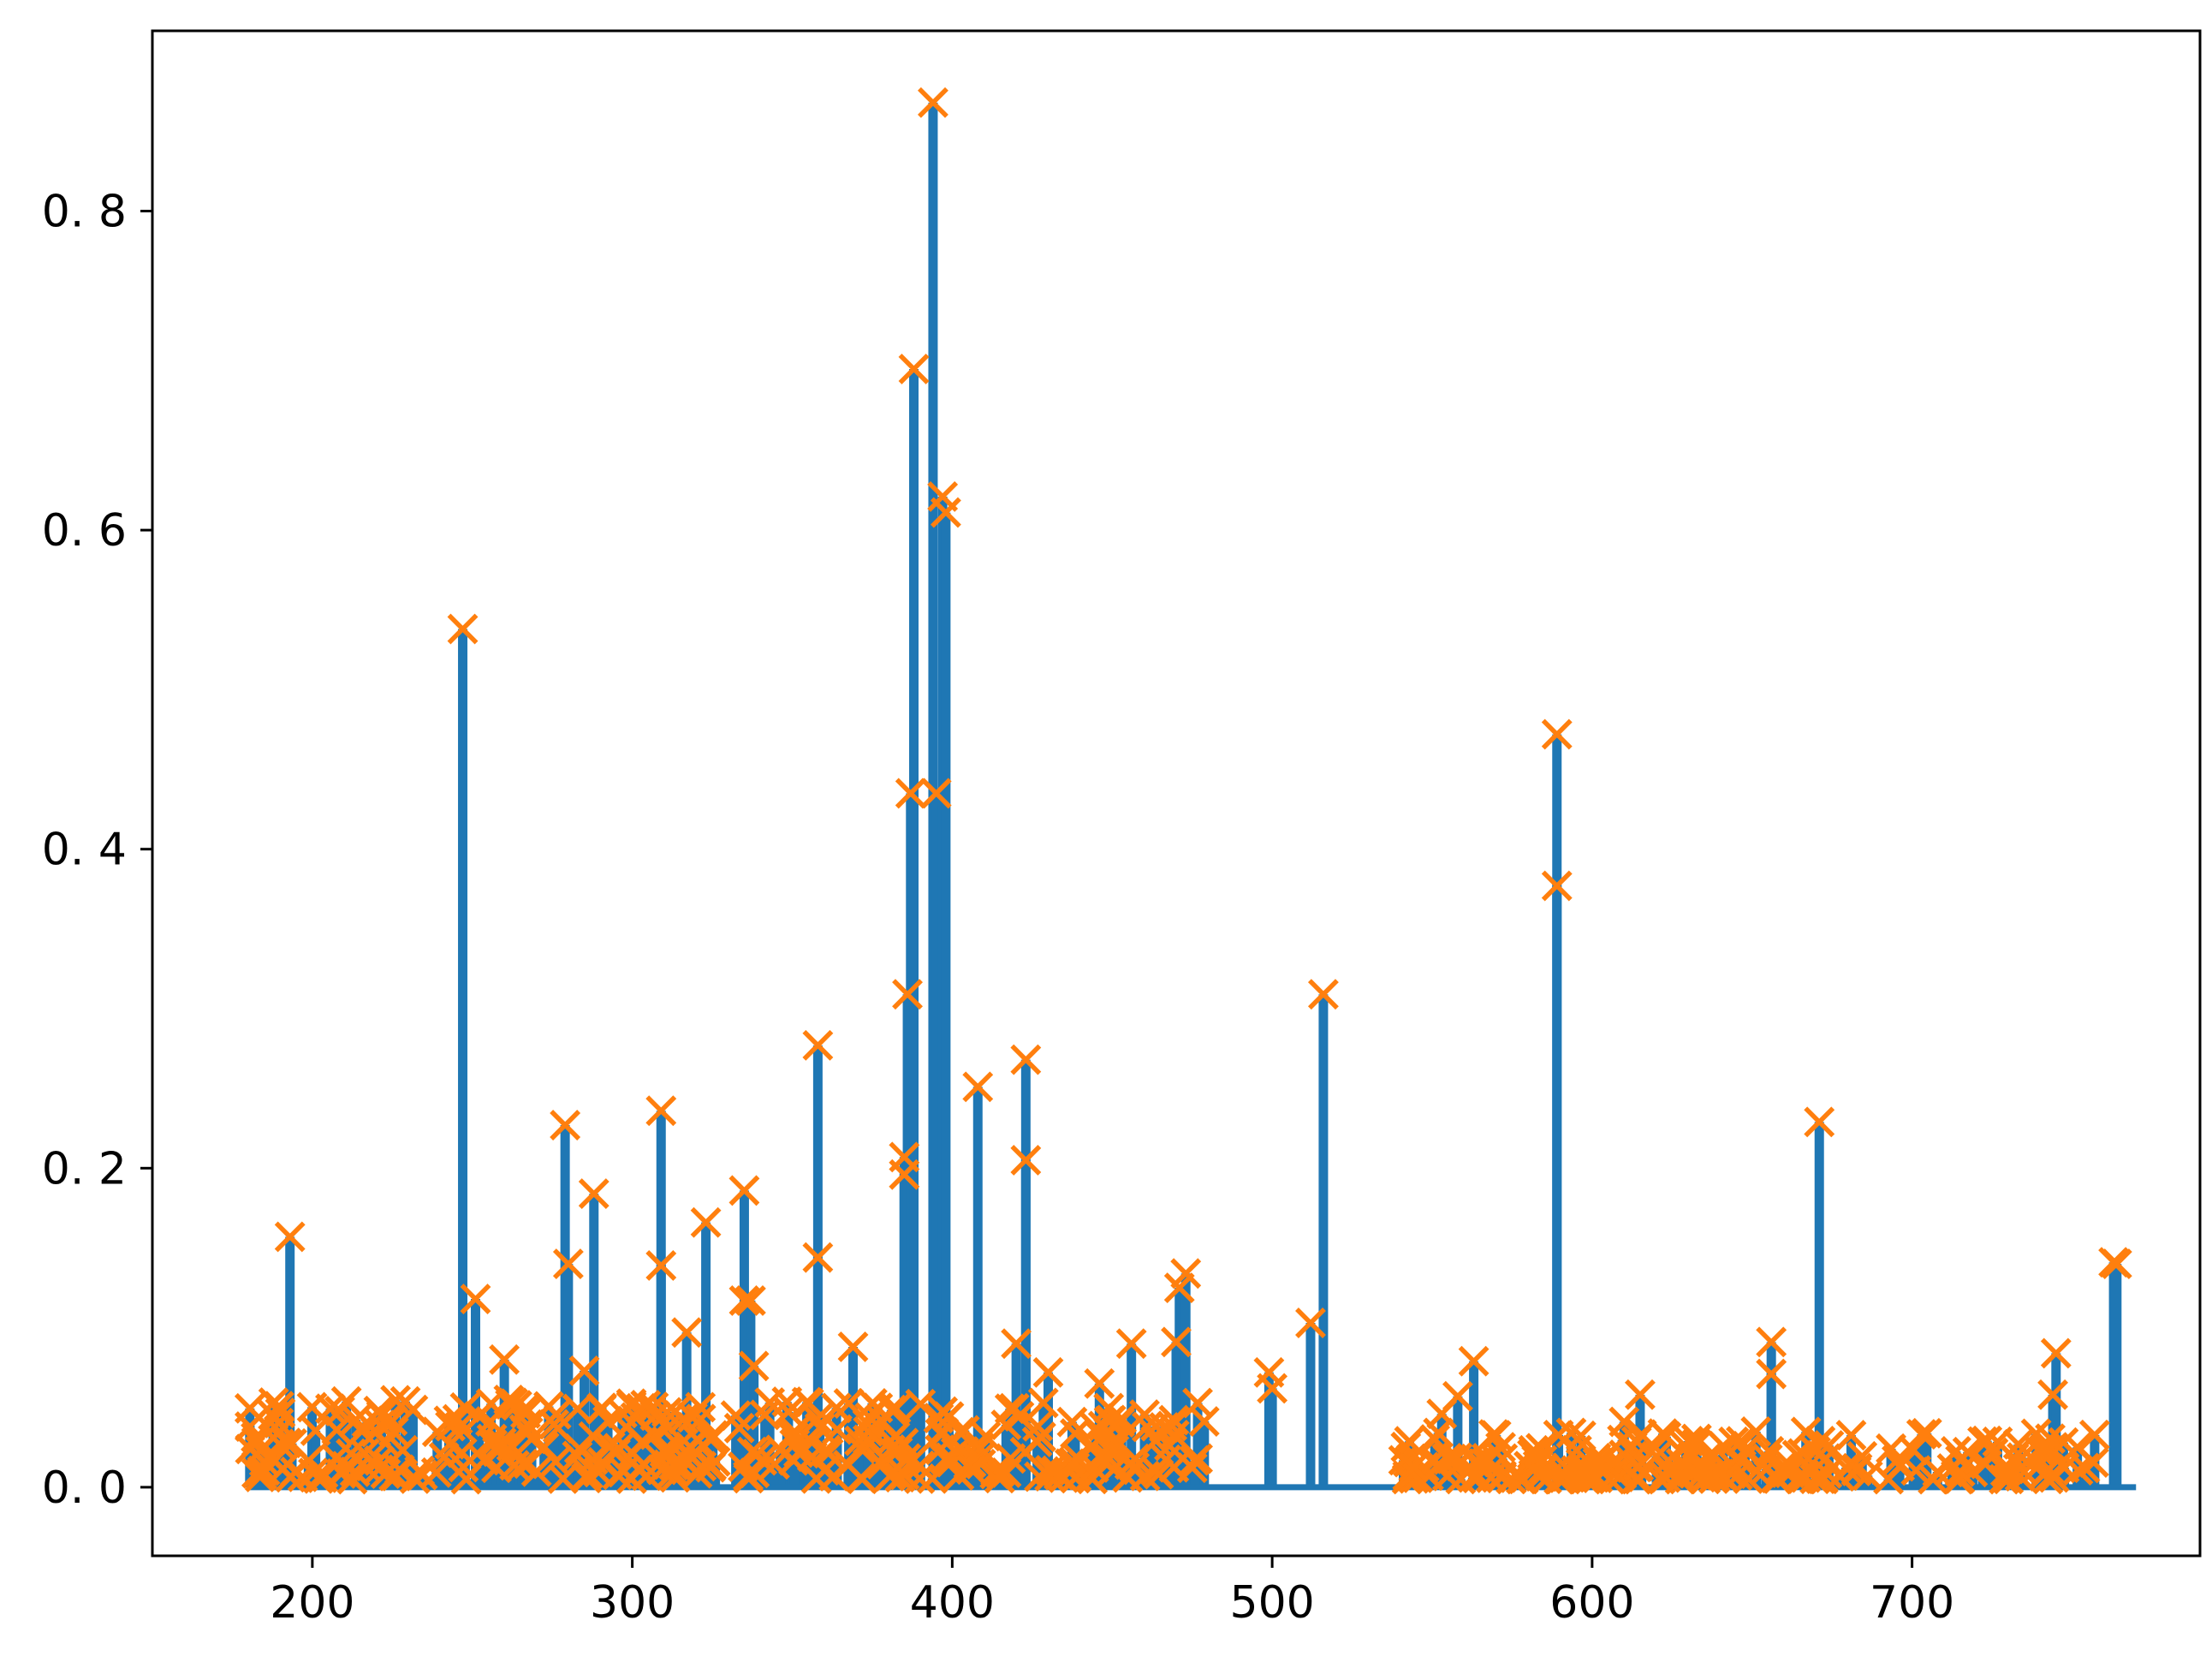  What do you see at coordinates (84, 531) in the screenshot?
I see `y-tick-label: 0. 6` at bounding box center [84, 531].